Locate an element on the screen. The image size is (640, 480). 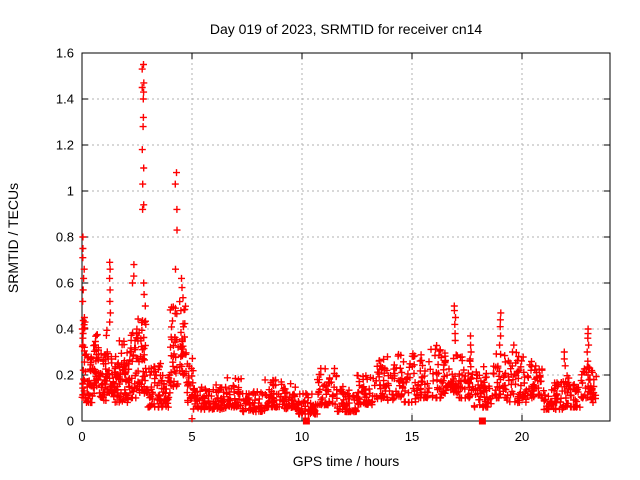
x-axis-label: GPS time / hours is located at coordinates (346, 461).